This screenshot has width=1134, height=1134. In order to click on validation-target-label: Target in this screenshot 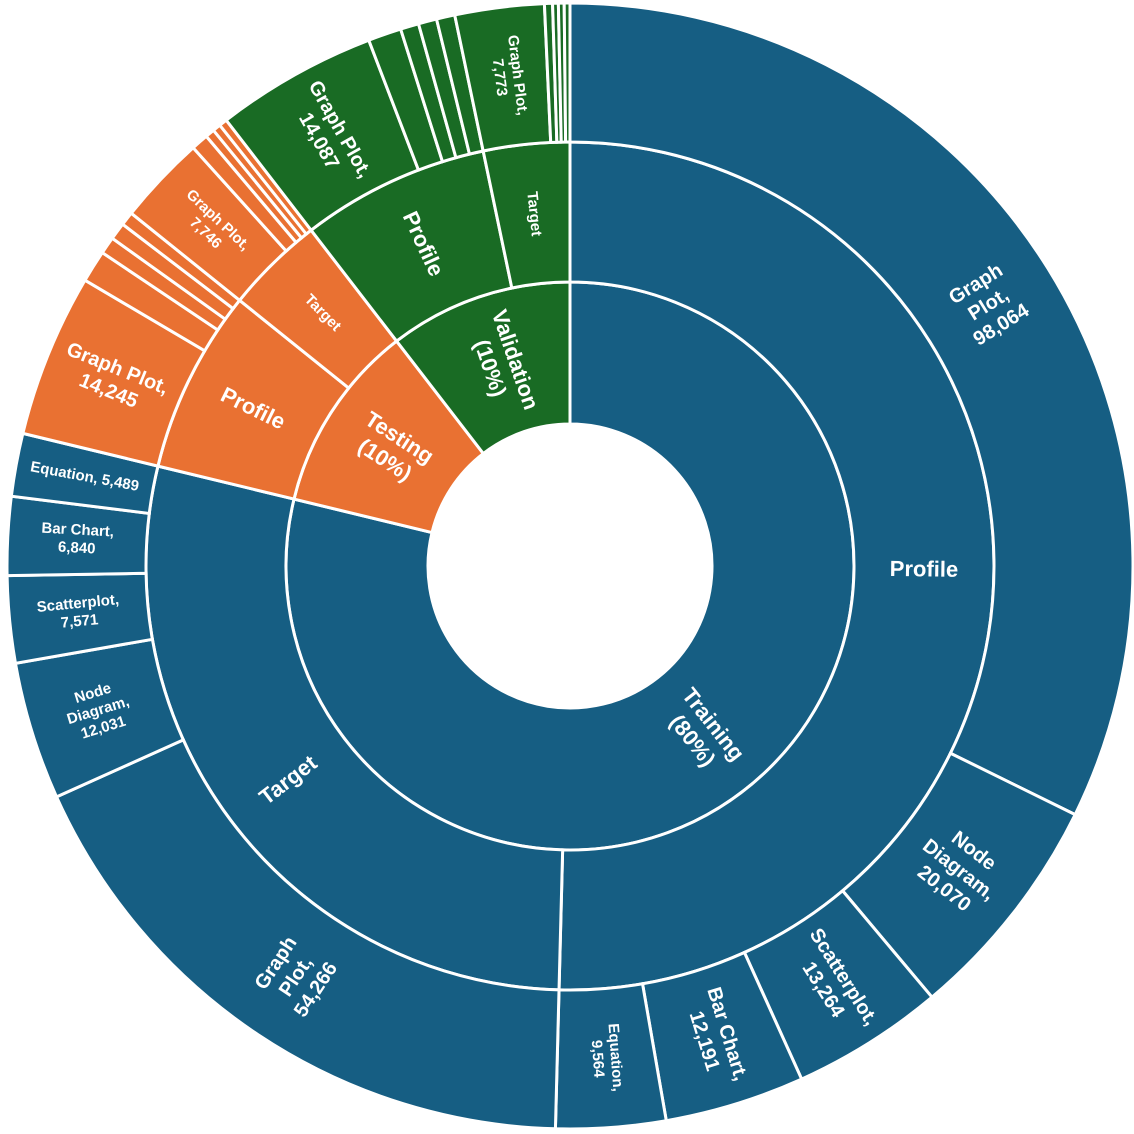, I will do `click(534, 214)`.